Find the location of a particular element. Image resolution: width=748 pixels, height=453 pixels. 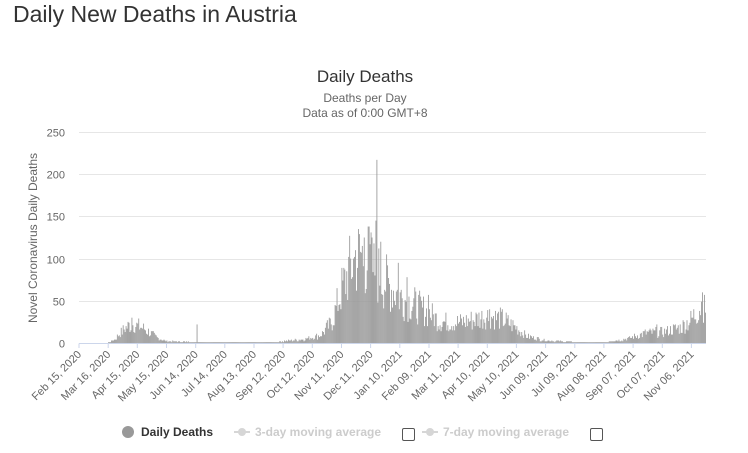

y-tick-label: 100 is located at coordinates (56, 261).